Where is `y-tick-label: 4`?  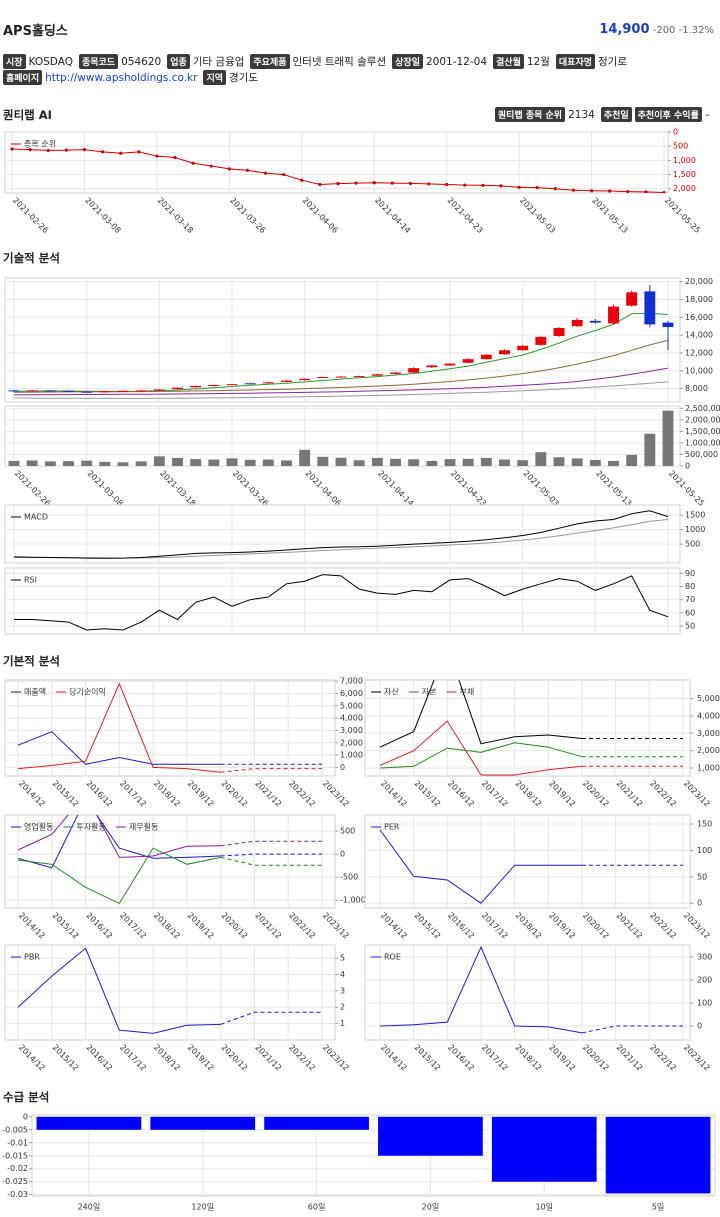 y-tick-label: 4 is located at coordinates (342, 974).